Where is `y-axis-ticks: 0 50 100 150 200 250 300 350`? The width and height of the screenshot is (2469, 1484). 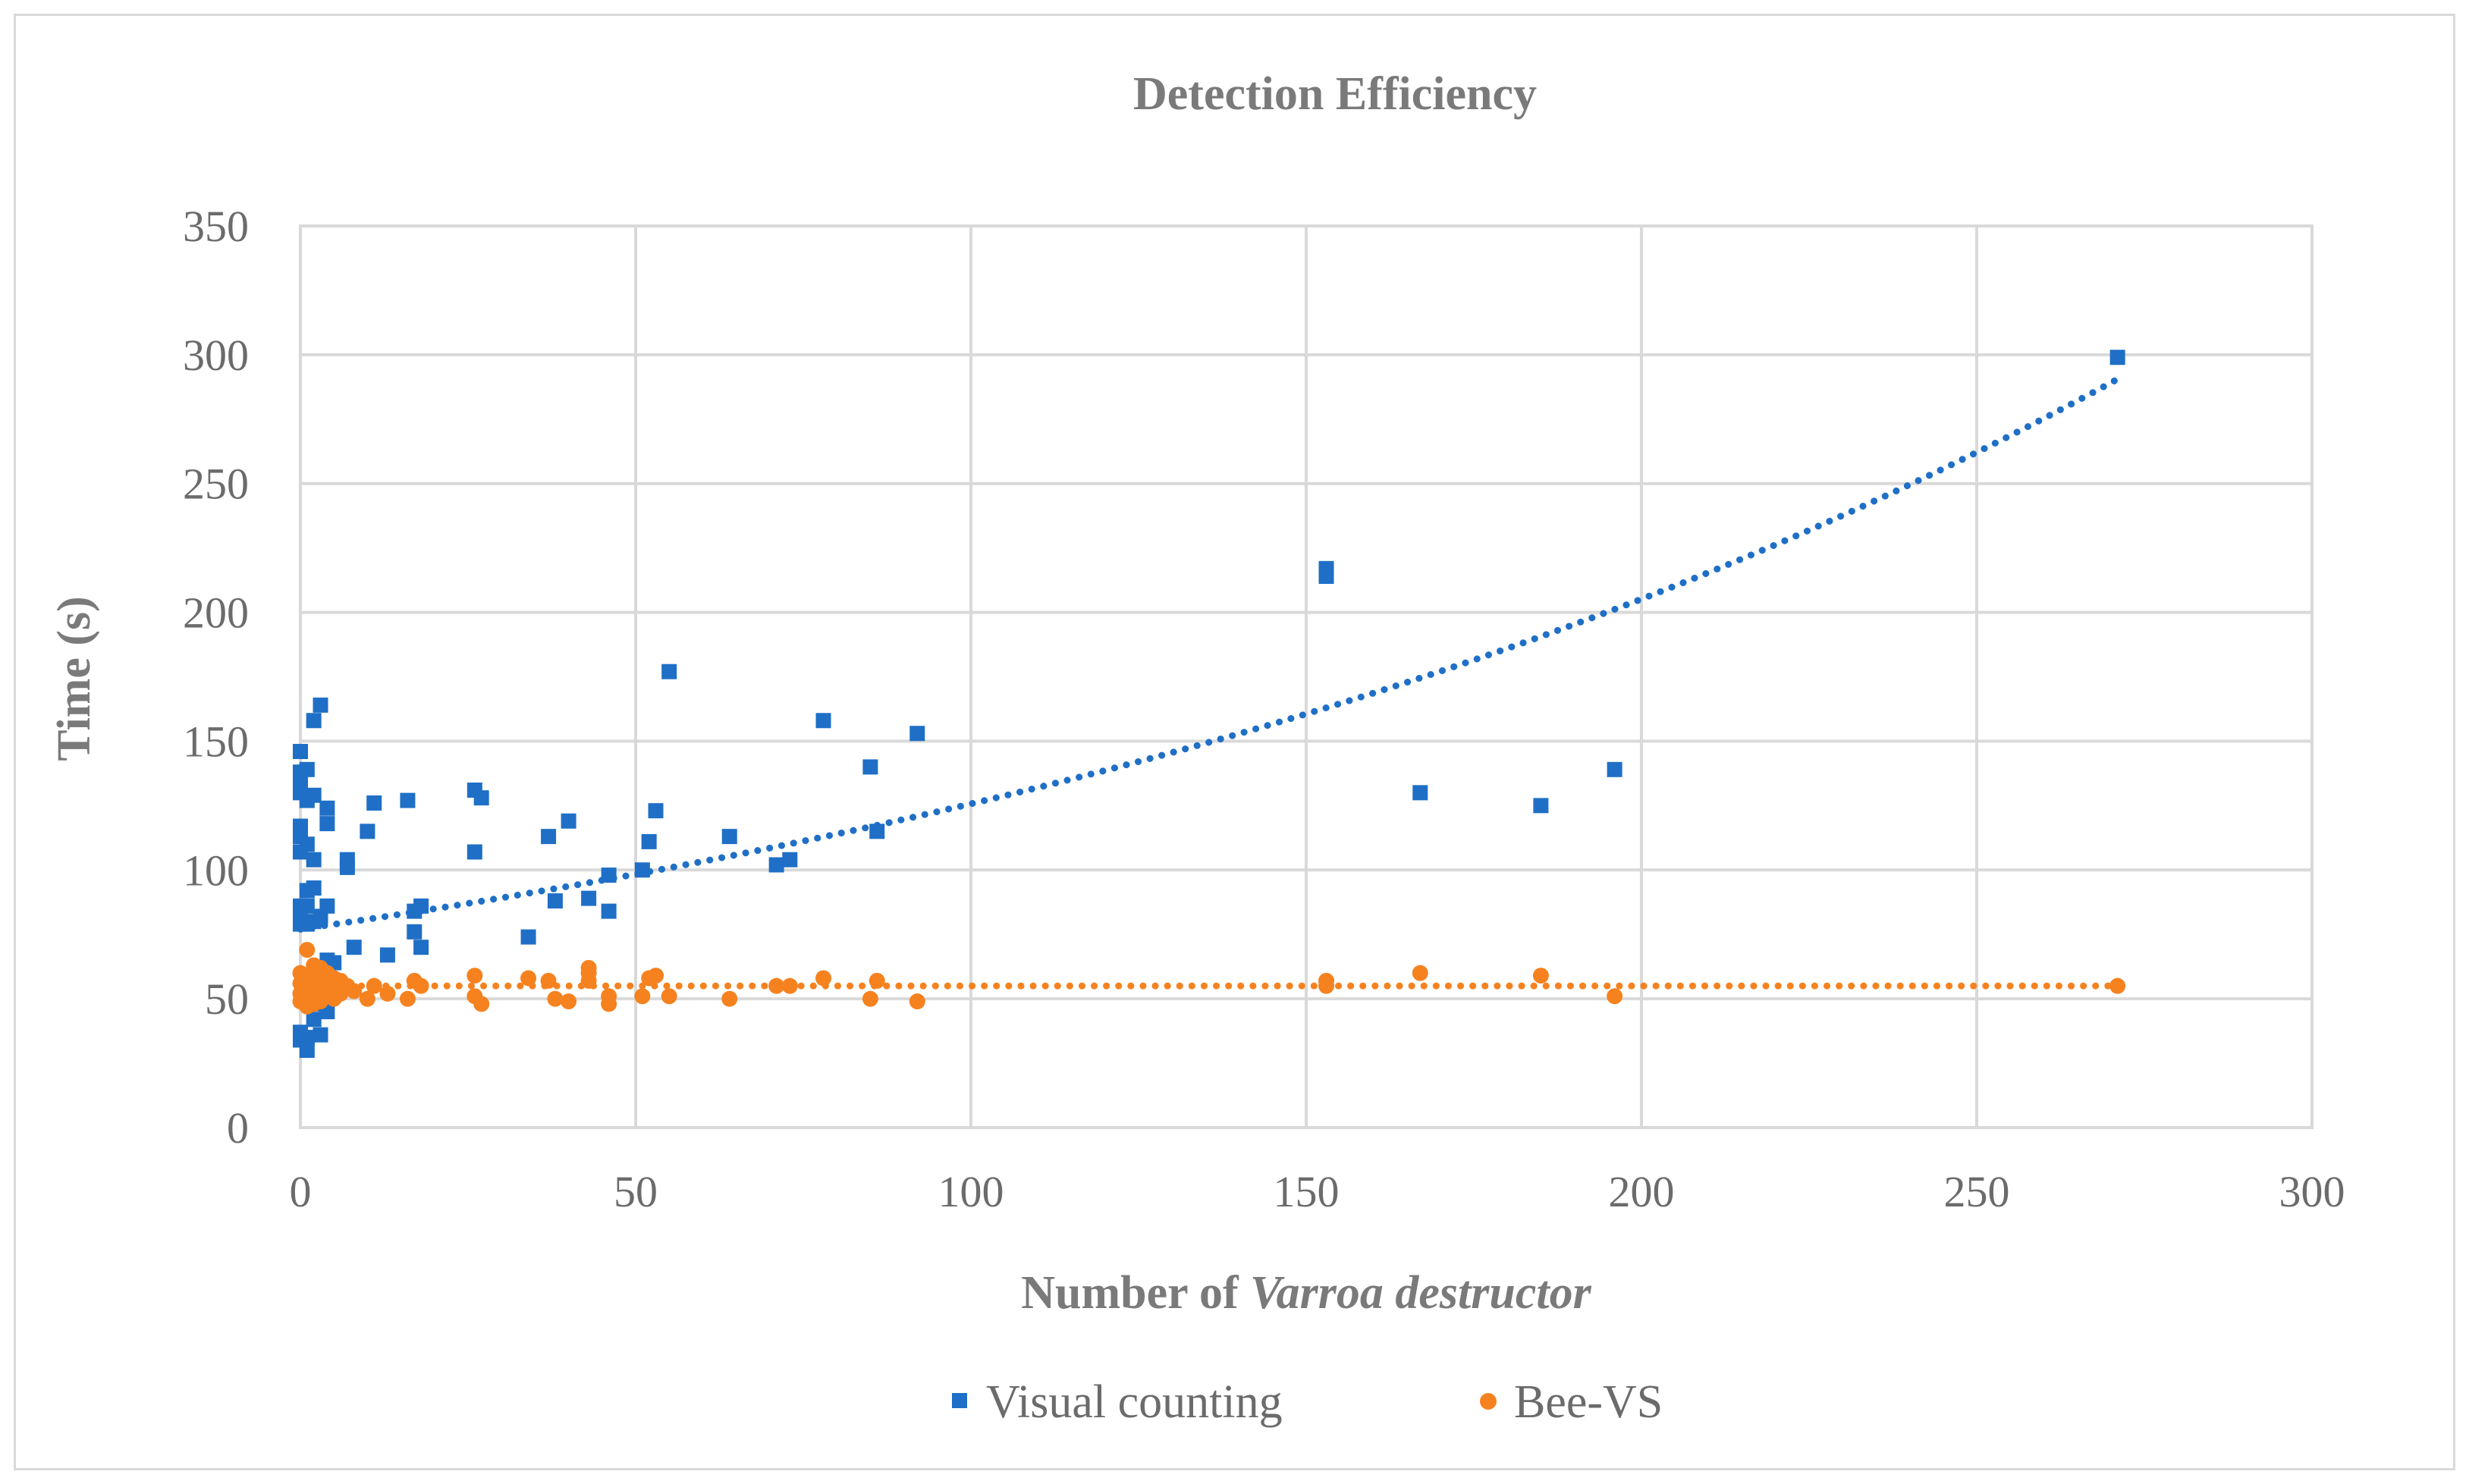 y-axis-ticks: 0 50 100 150 200 250 300 350 is located at coordinates (216, 678).